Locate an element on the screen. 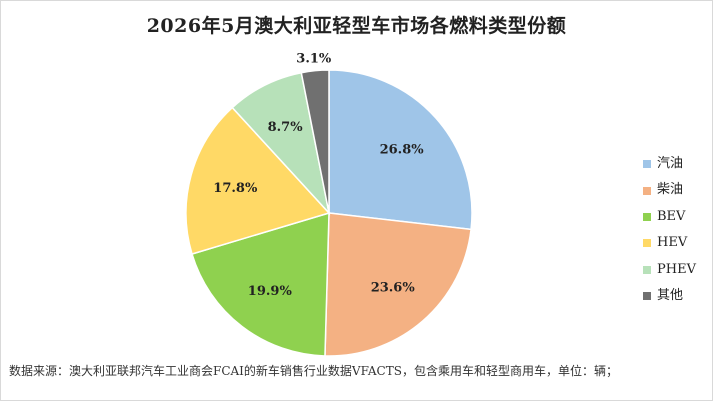 Image resolution: width=713 pixels, height=401 pixels. chart-legend: 汽油 柴油 BEV HEV PHEV 其他 is located at coordinates (669, 230).